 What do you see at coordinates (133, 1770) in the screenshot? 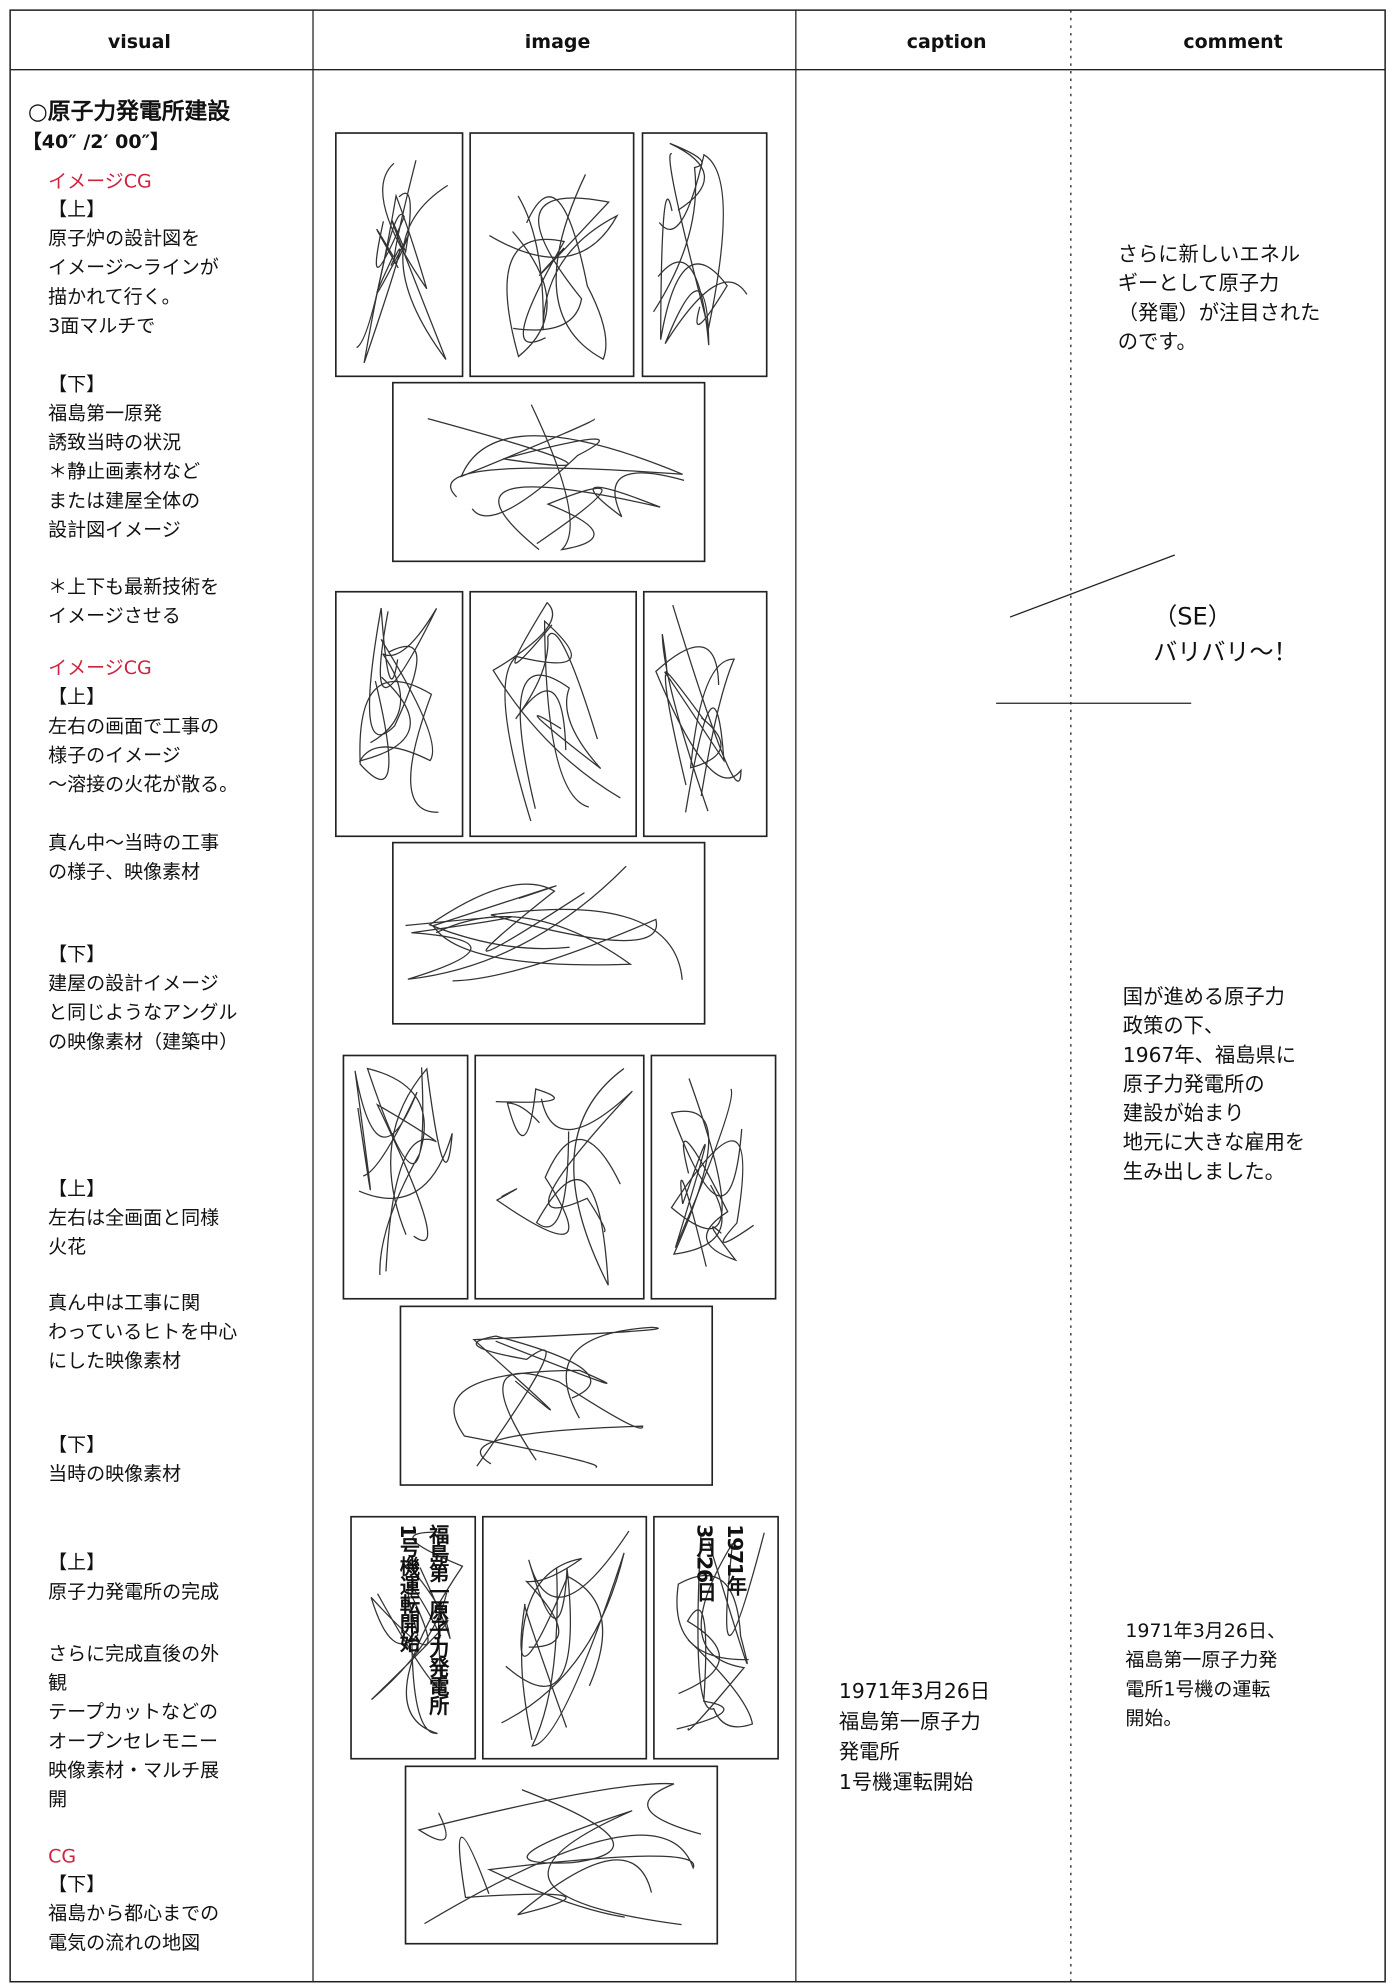
I see `visual-line: 映像素材・マルチ展` at bounding box center [133, 1770].